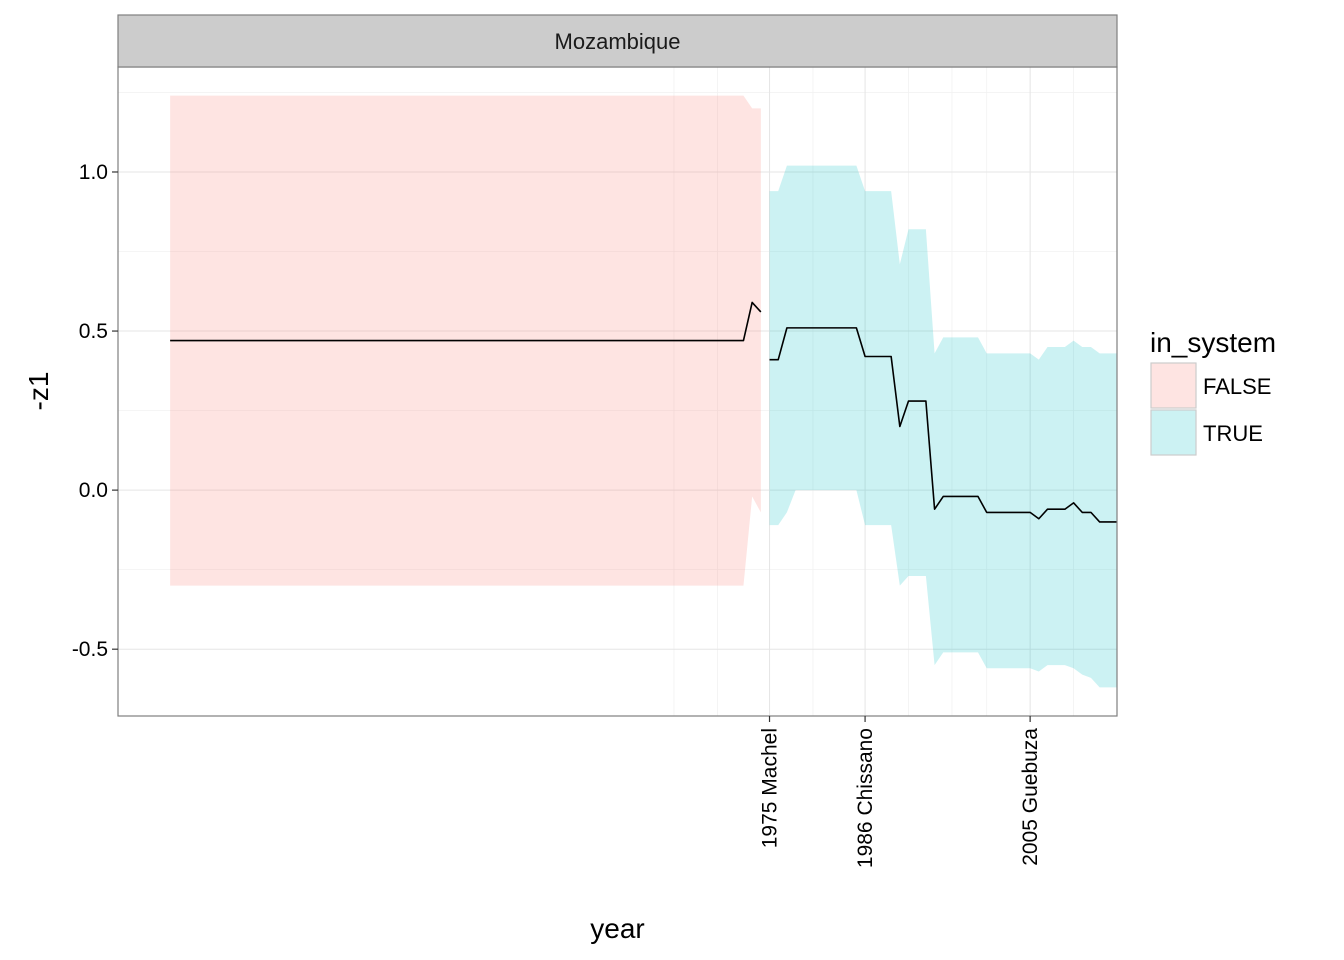  I want to click on y-tick-label: 0.5, so click(93, 331).